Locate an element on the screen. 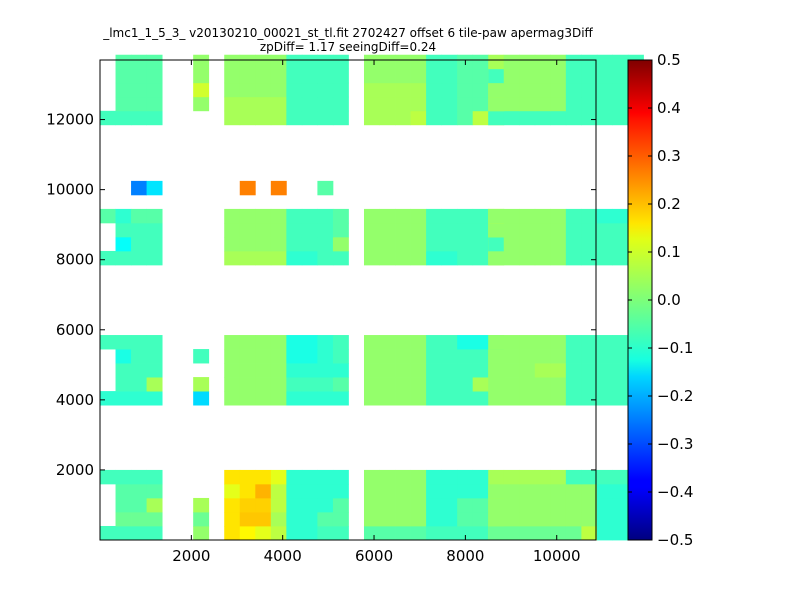 This screenshot has width=800, height=600. x-tick-label: 4000 is located at coordinates (283, 556).